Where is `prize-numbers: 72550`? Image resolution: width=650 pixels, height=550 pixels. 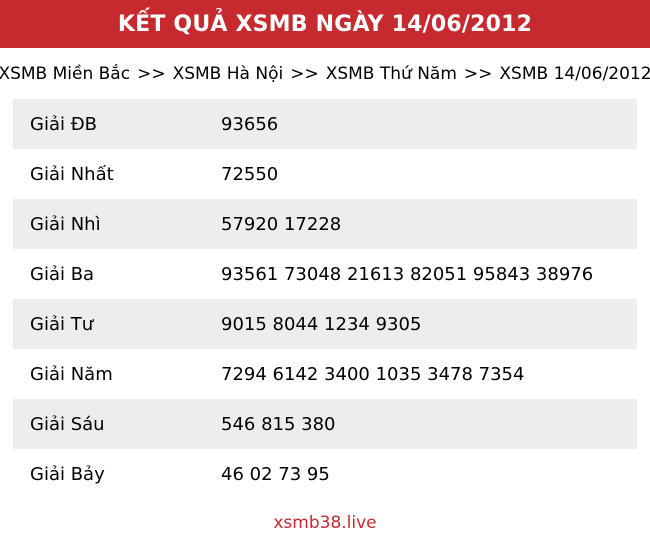 prize-numbers: 72550 is located at coordinates (250, 174).